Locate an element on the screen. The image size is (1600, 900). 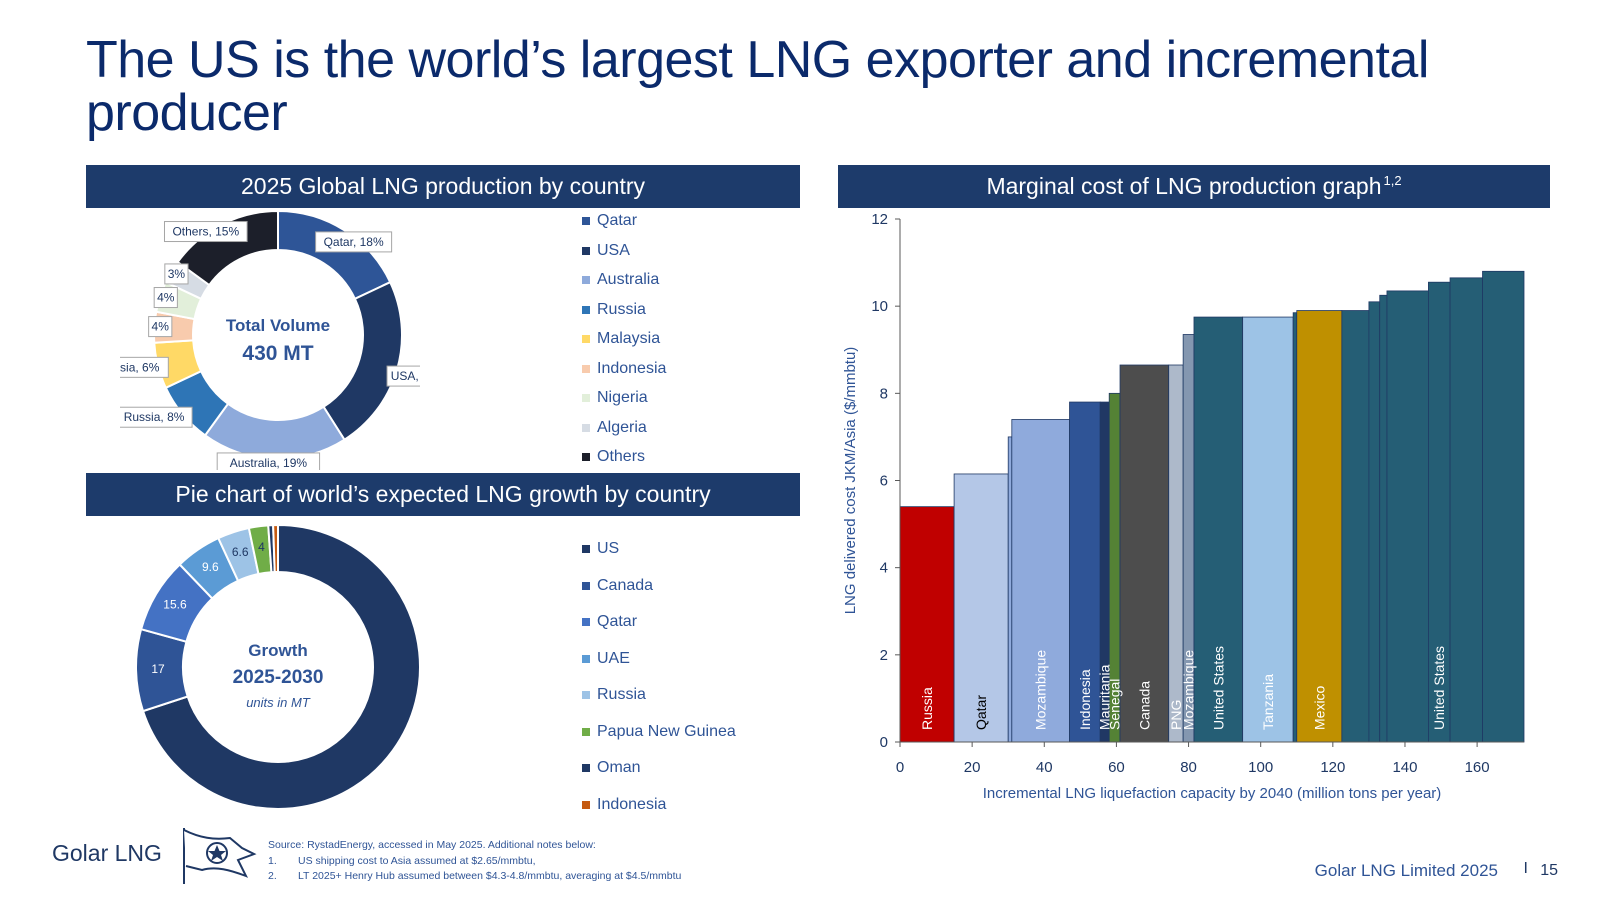
legend-label: USA is located at coordinates (613, 250).